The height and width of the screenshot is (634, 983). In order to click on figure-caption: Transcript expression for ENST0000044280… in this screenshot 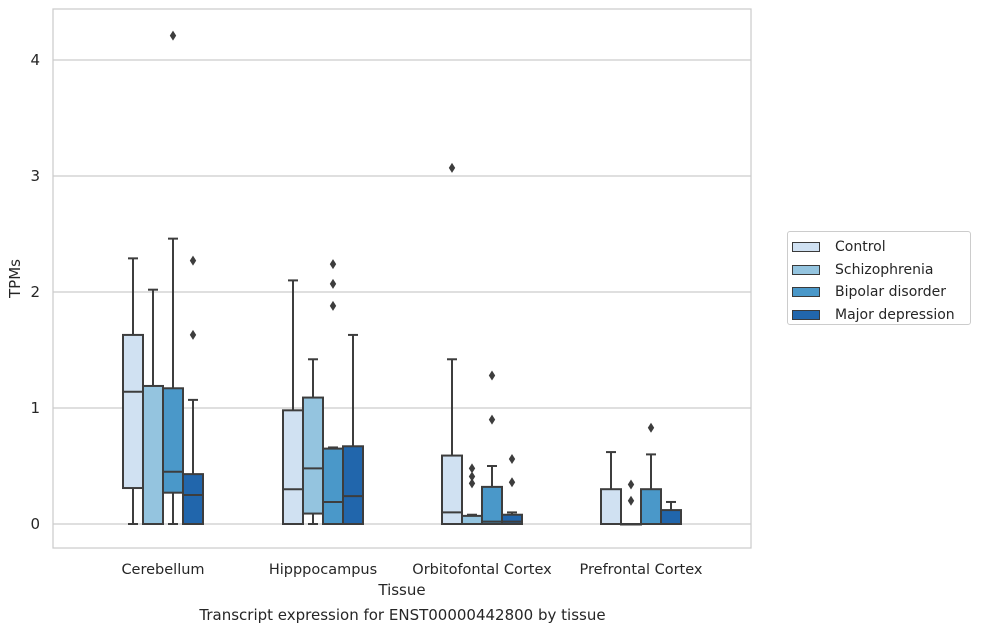, I will do `click(402, 615)`.